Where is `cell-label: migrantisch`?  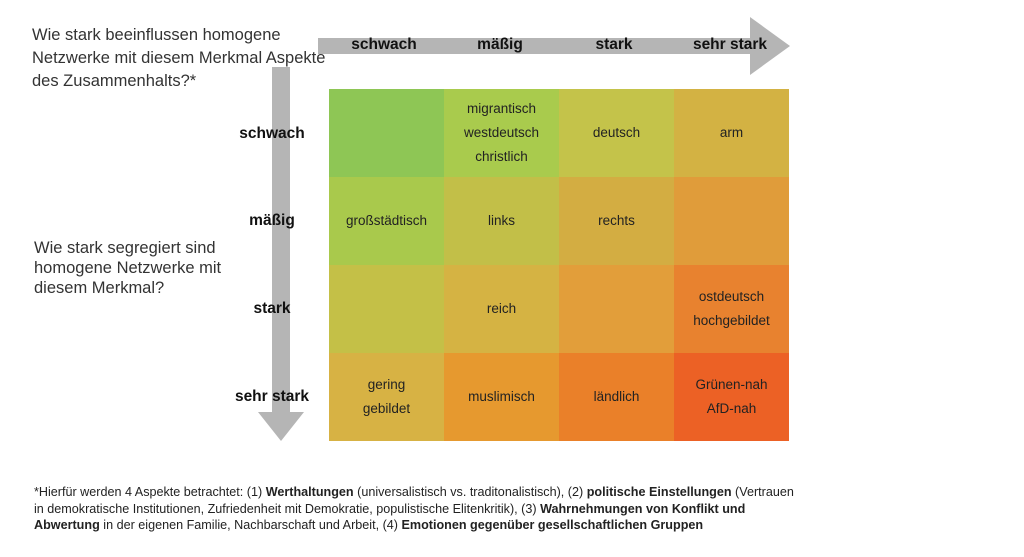
cell-label: migrantisch is located at coordinates (501, 108).